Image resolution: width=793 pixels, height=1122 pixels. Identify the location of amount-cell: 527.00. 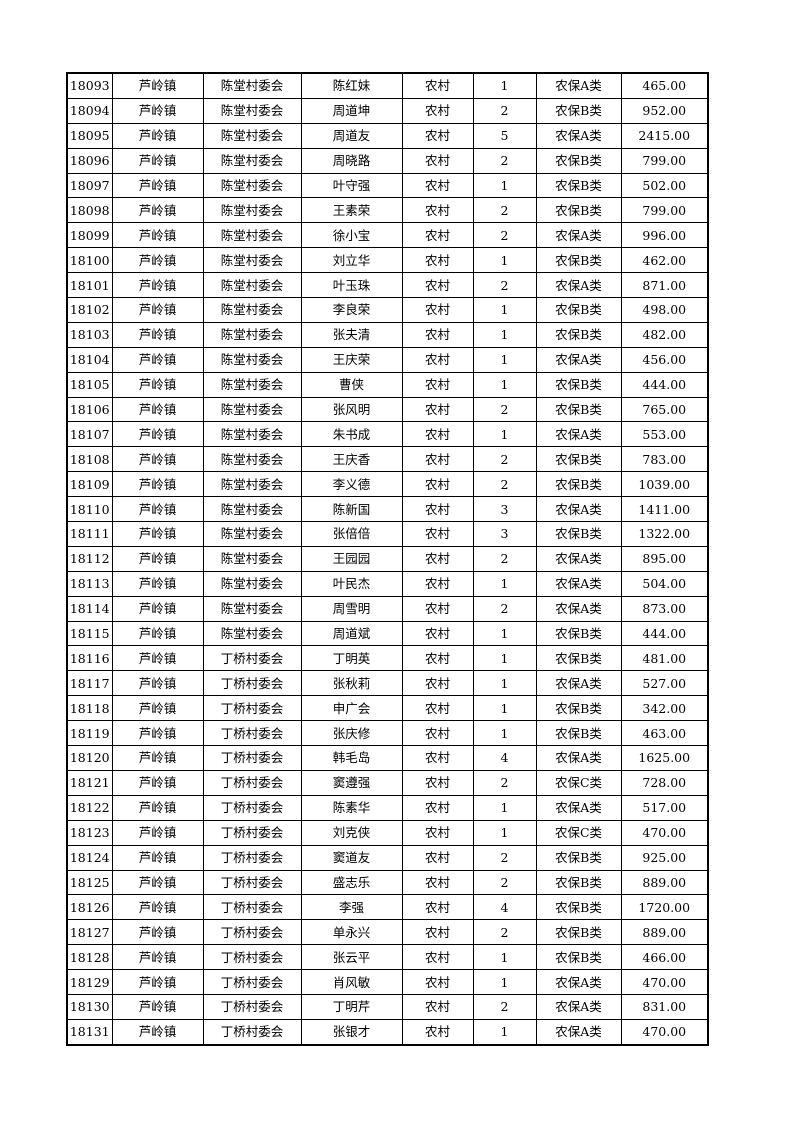
(664, 683).